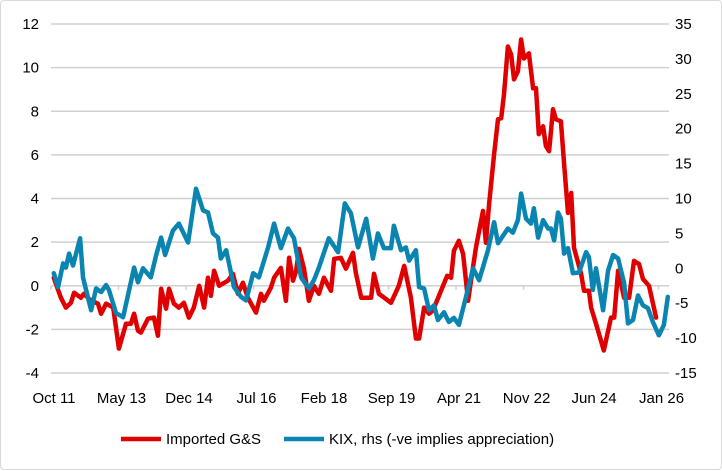 The height and width of the screenshot is (471, 722). Describe the element at coordinates (35, 286) in the screenshot. I see `left-y-tick-label: 0` at that location.